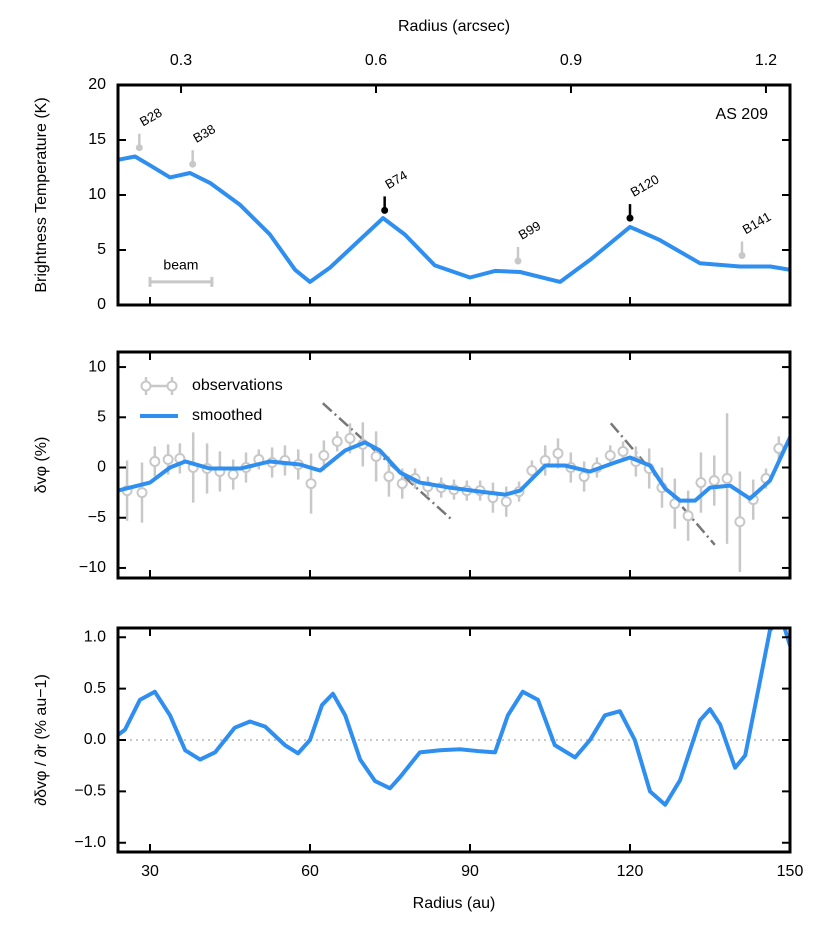 This screenshot has width=830, height=938. Describe the element at coordinates (396, 179) in the screenshot. I see `annotation-label: B74` at that location.